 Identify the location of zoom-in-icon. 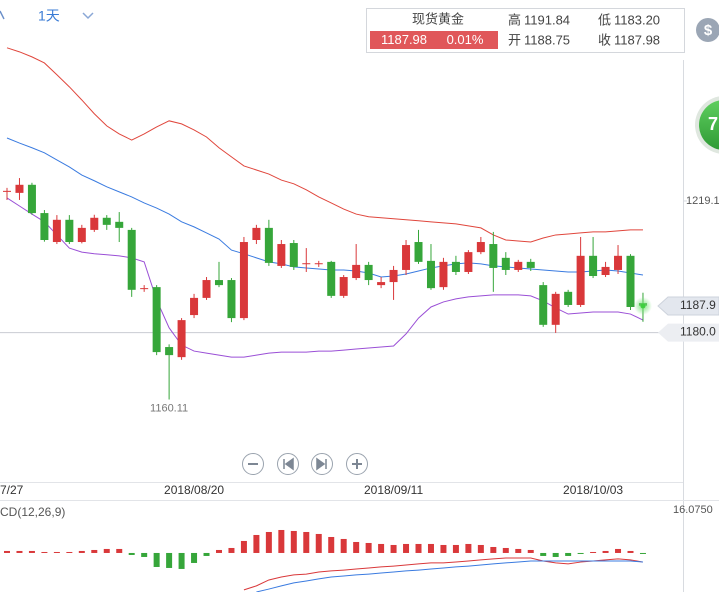
(357, 464).